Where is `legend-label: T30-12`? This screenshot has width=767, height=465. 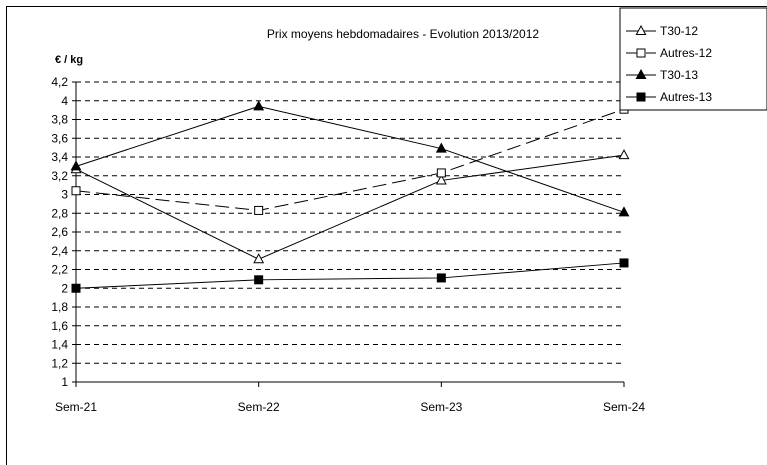
legend-label: T30-12 is located at coordinates (679, 31).